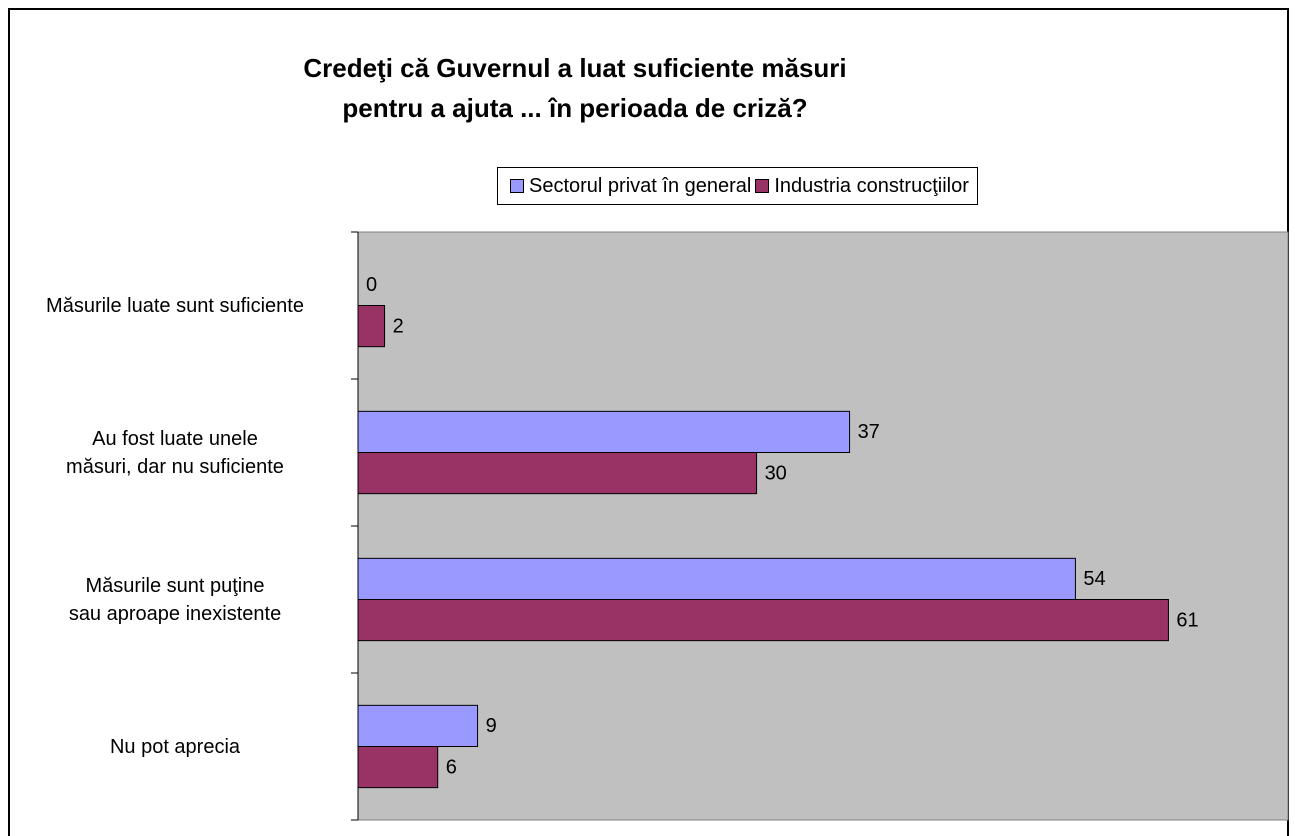  Describe the element at coordinates (175, 746) in the screenshot. I see `y-tick-label: Nu pot aprecia` at that location.